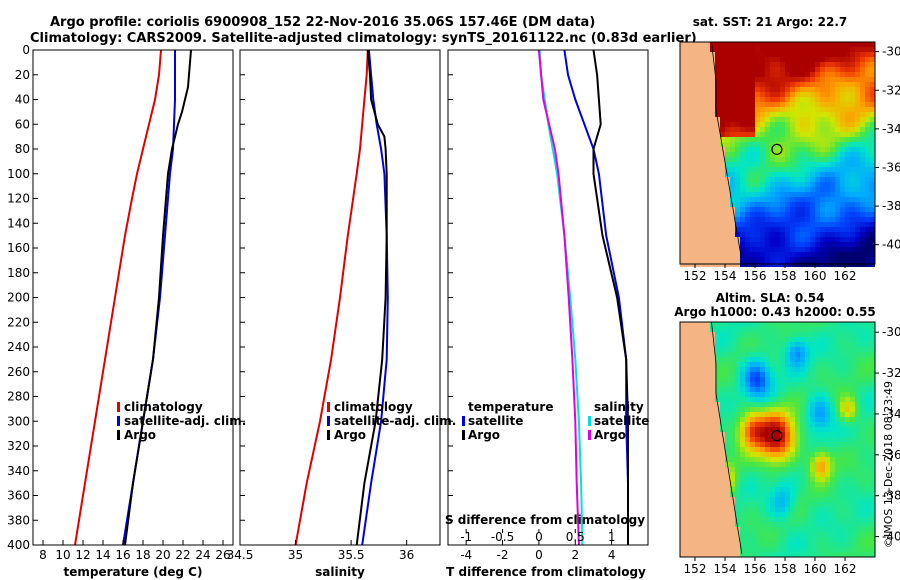 This screenshot has height=580, width=900. What do you see at coordinates (612, 555) in the screenshot?
I see `x-tick-label: 4` at bounding box center [612, 555].